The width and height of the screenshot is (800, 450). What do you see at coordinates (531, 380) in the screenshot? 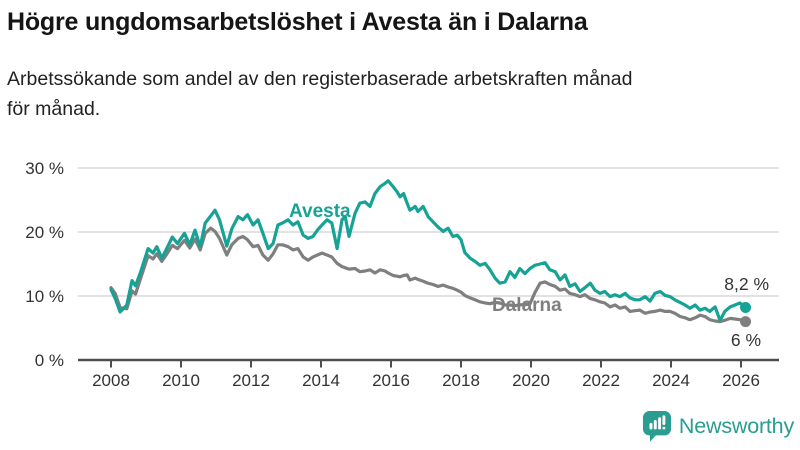
I see `x-tick-label: 2020` at bounding box center [531, 380].